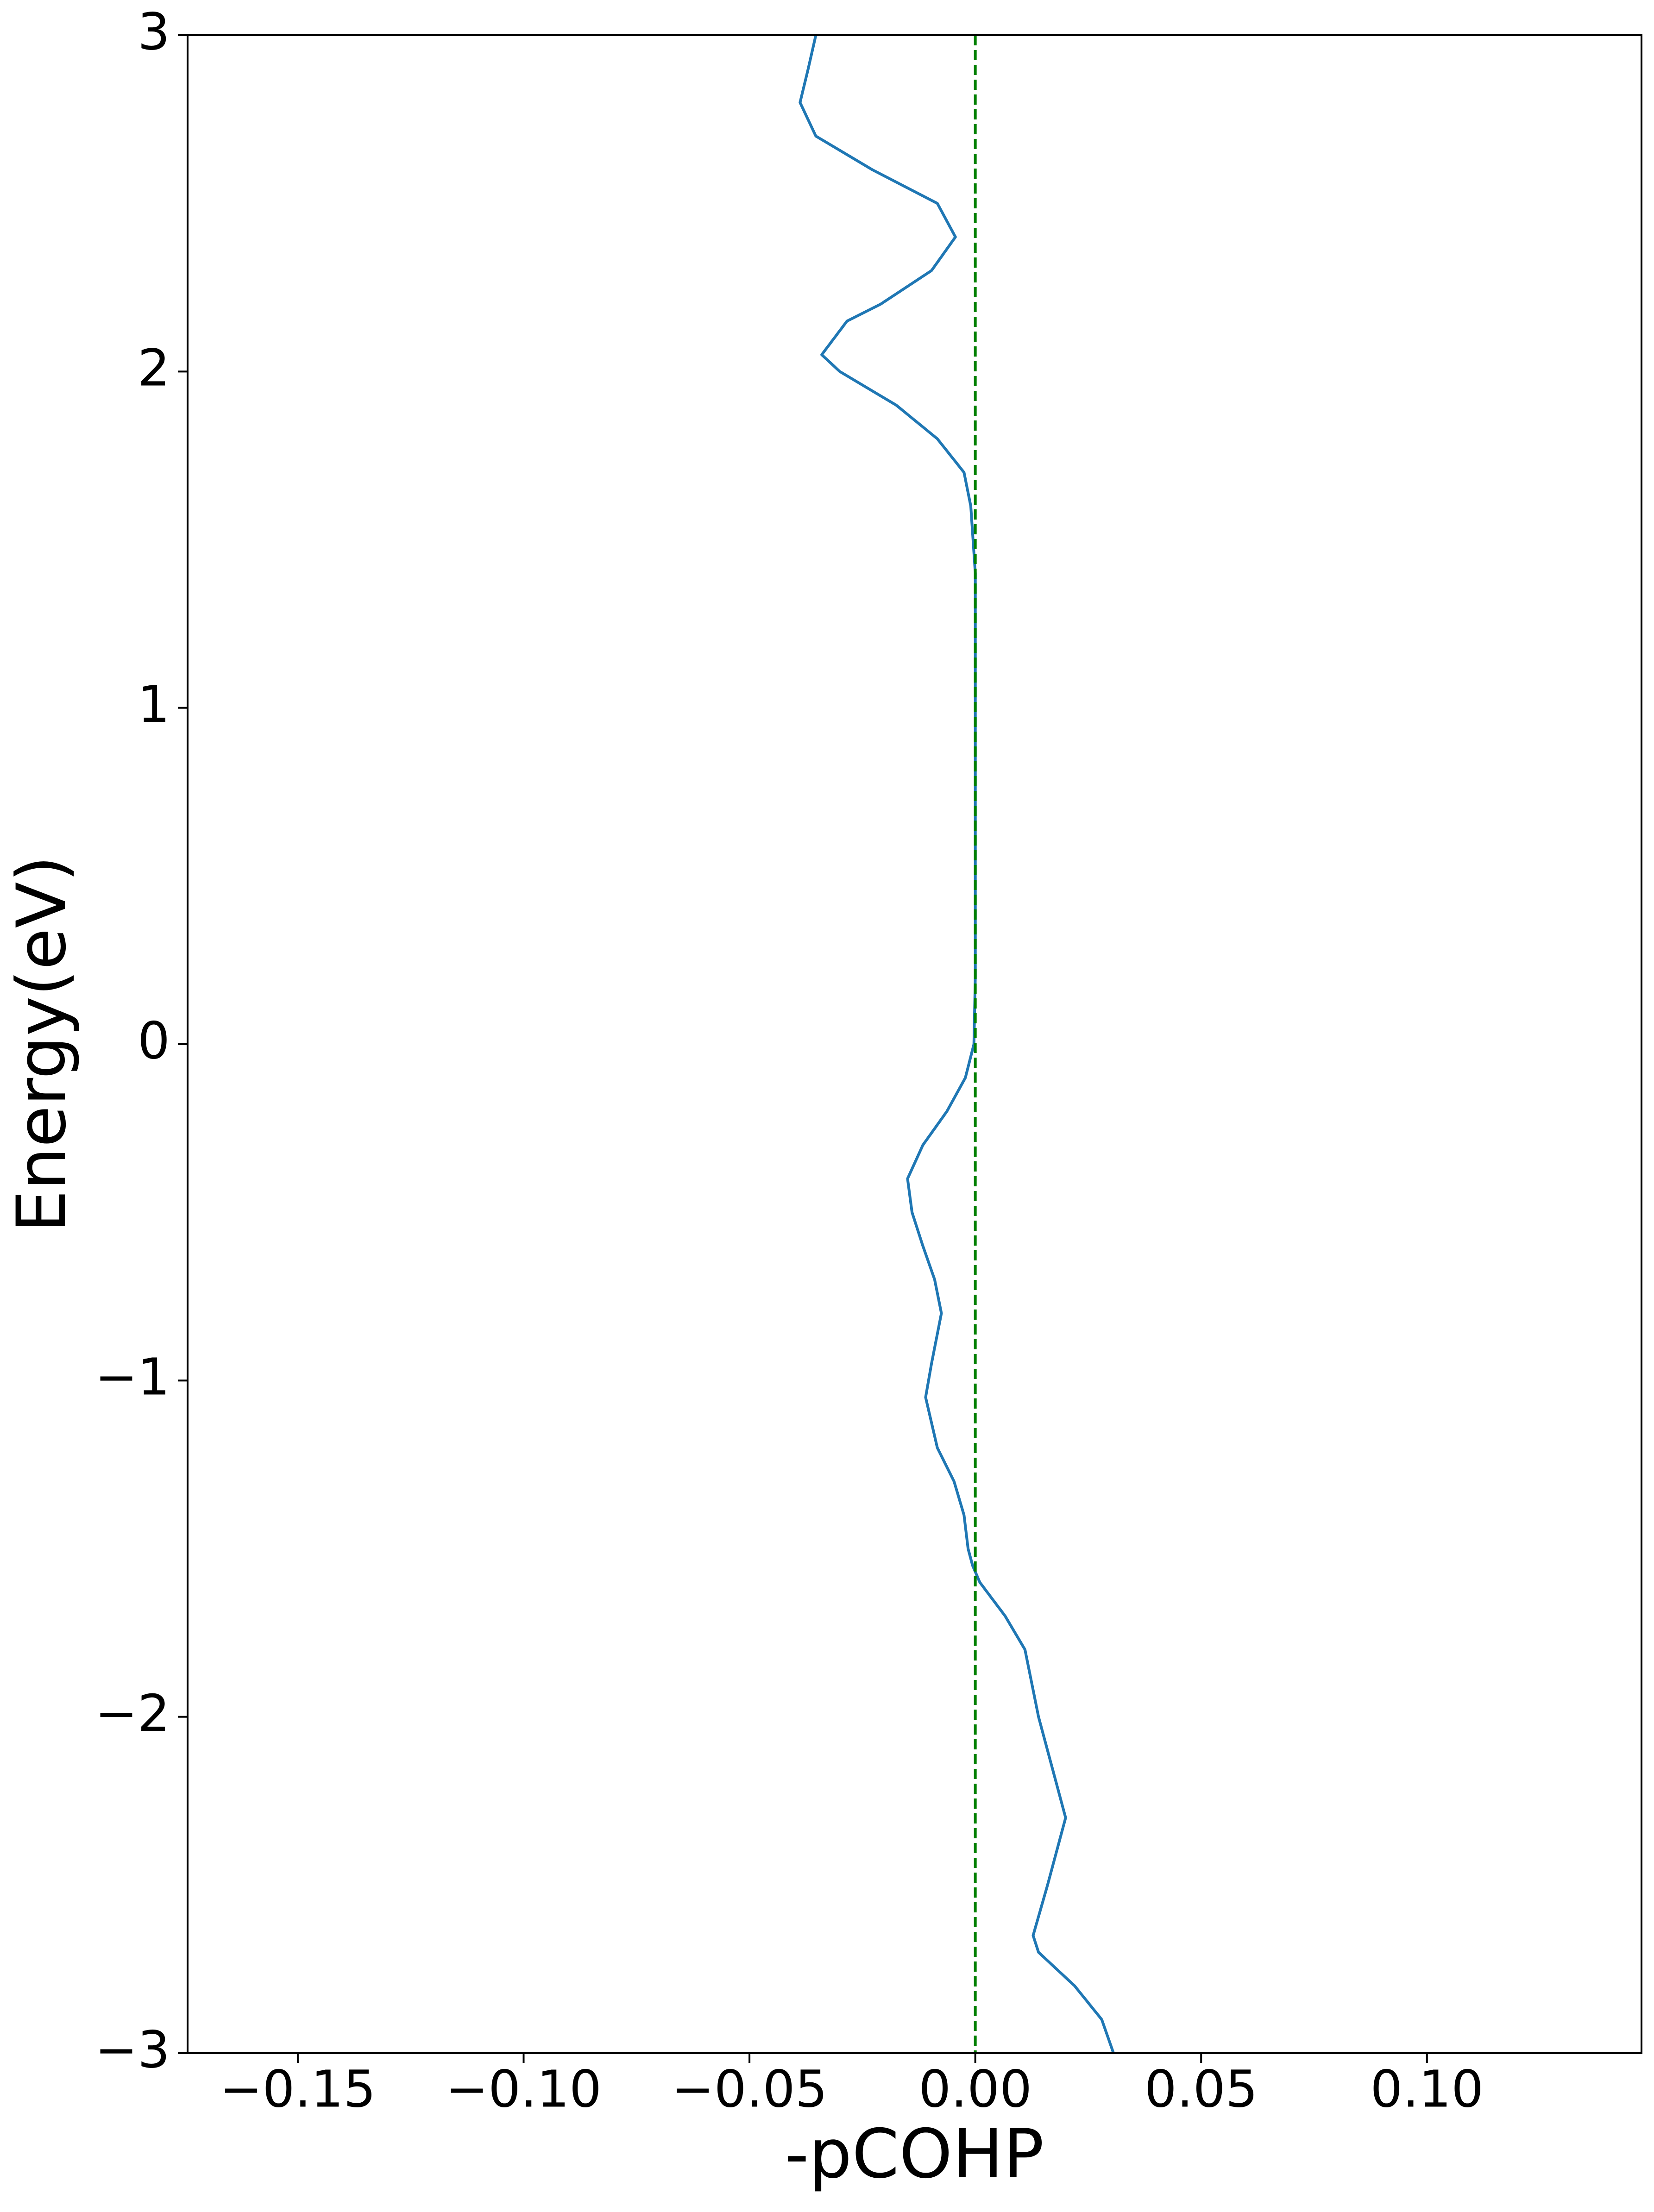 This screenshot has height=2212, width=1654. I want to click on y-tick-label: 0, so click(154, 1040).